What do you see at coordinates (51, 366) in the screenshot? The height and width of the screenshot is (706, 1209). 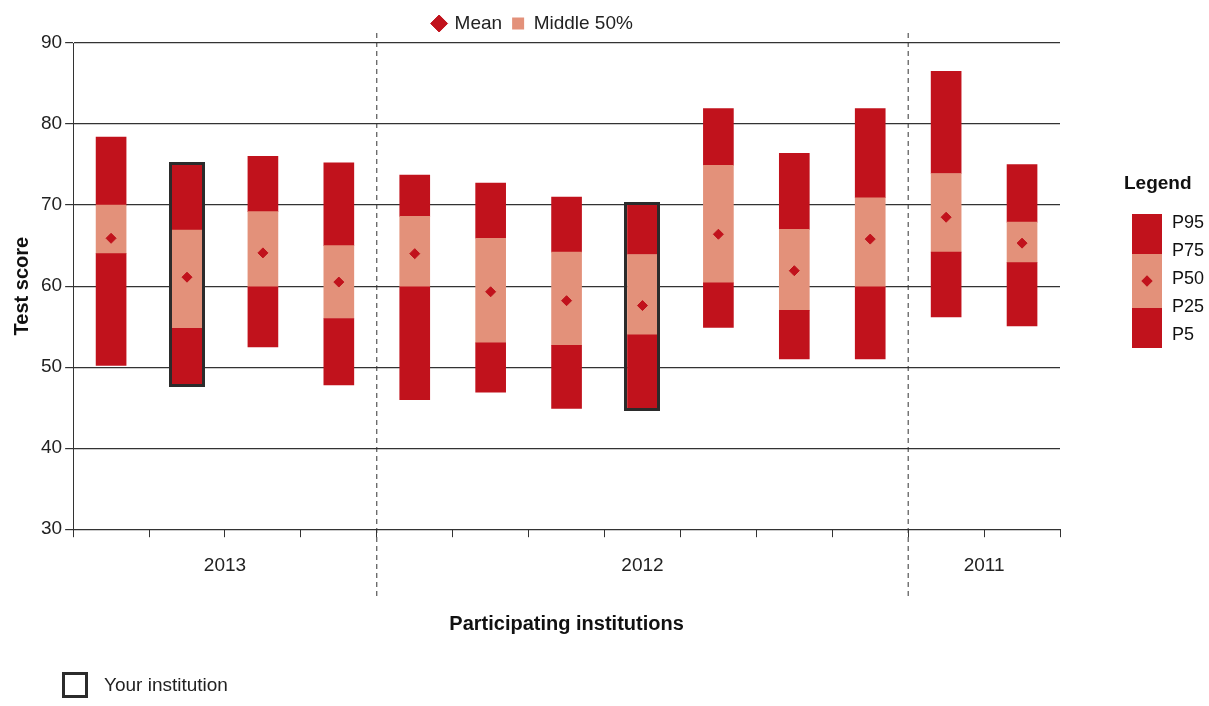 I see `y-tick-label: 50` at bounding box center [51, 366].